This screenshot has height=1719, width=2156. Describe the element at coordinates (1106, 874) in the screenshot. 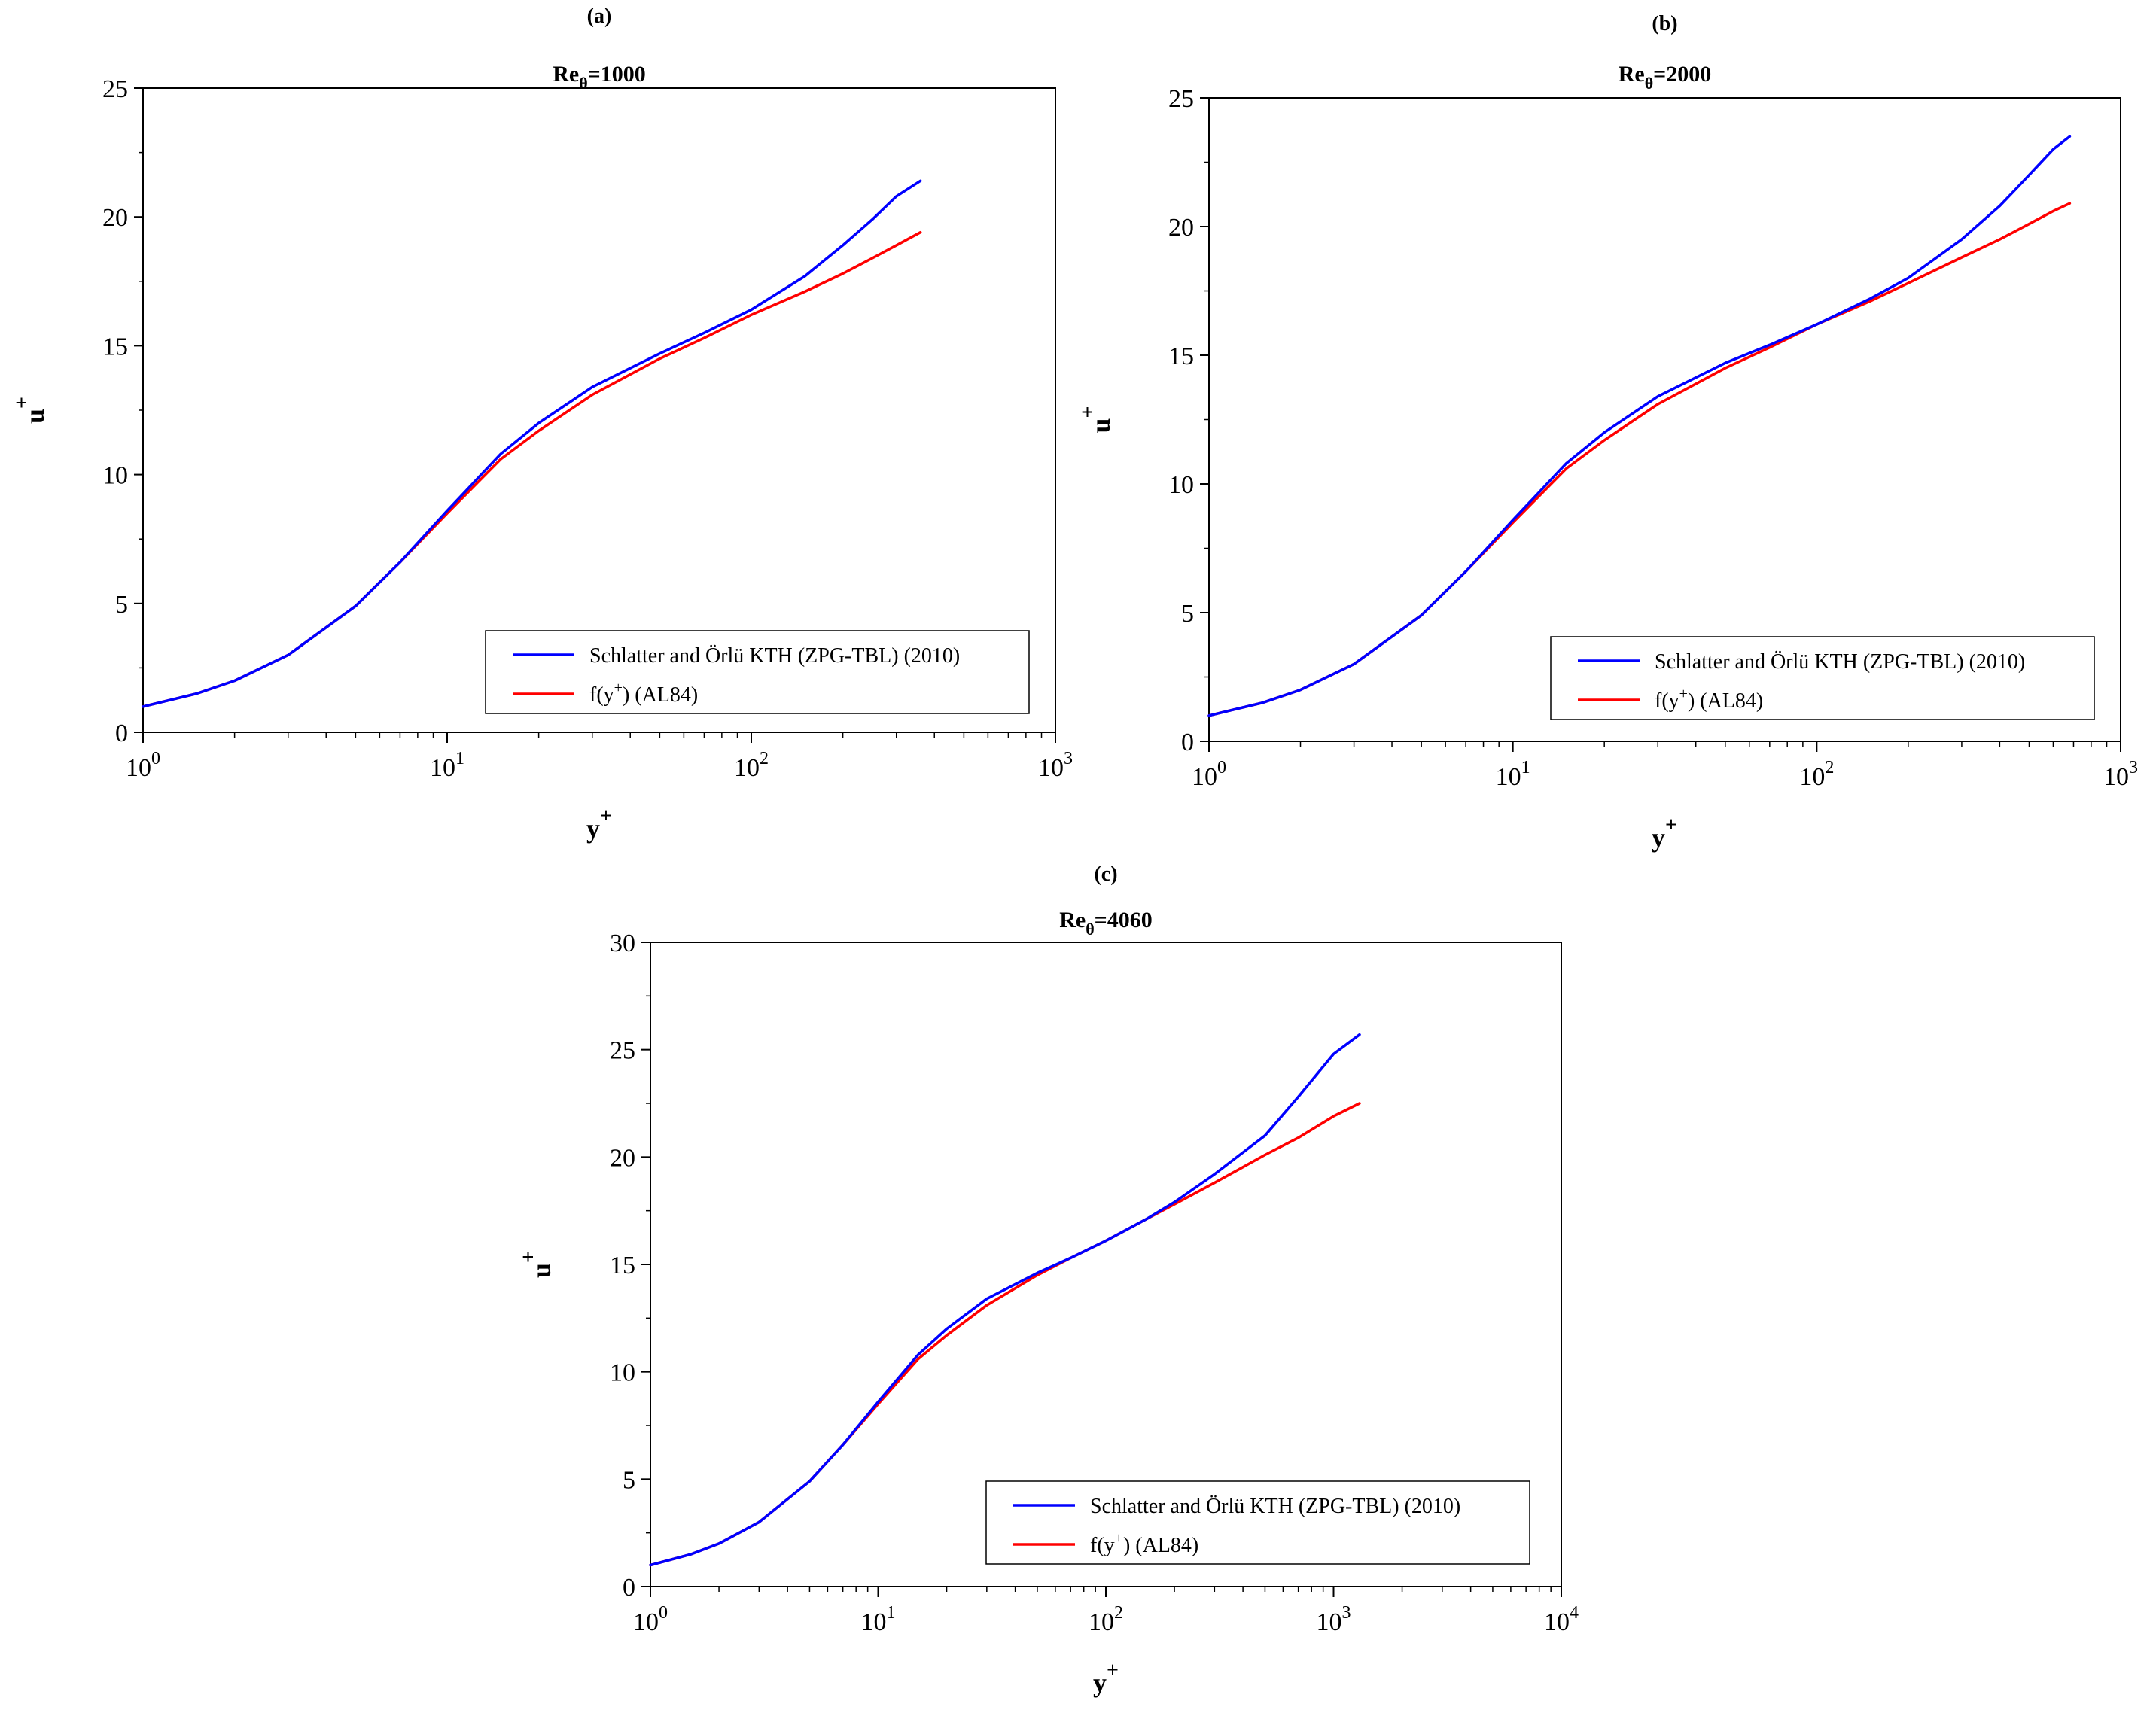

I see `panel-label: (c)` at that location.